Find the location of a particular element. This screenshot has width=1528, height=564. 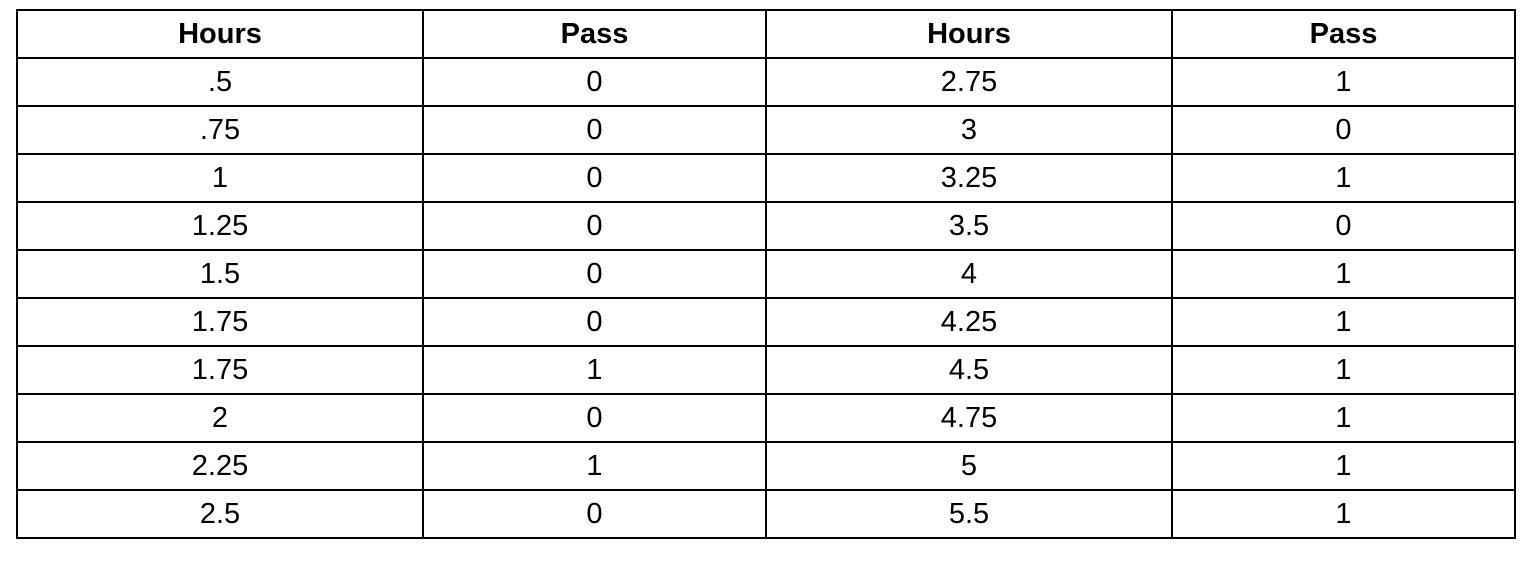

table-row: 2 0 4.75 1 is located at coordinates (766, 418).